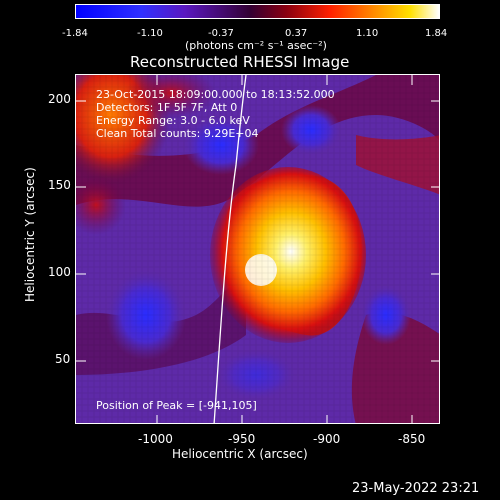 The width and height of the screenshot is (500, 500). I want to click on y-tick-label: 150, so click(59, 185).